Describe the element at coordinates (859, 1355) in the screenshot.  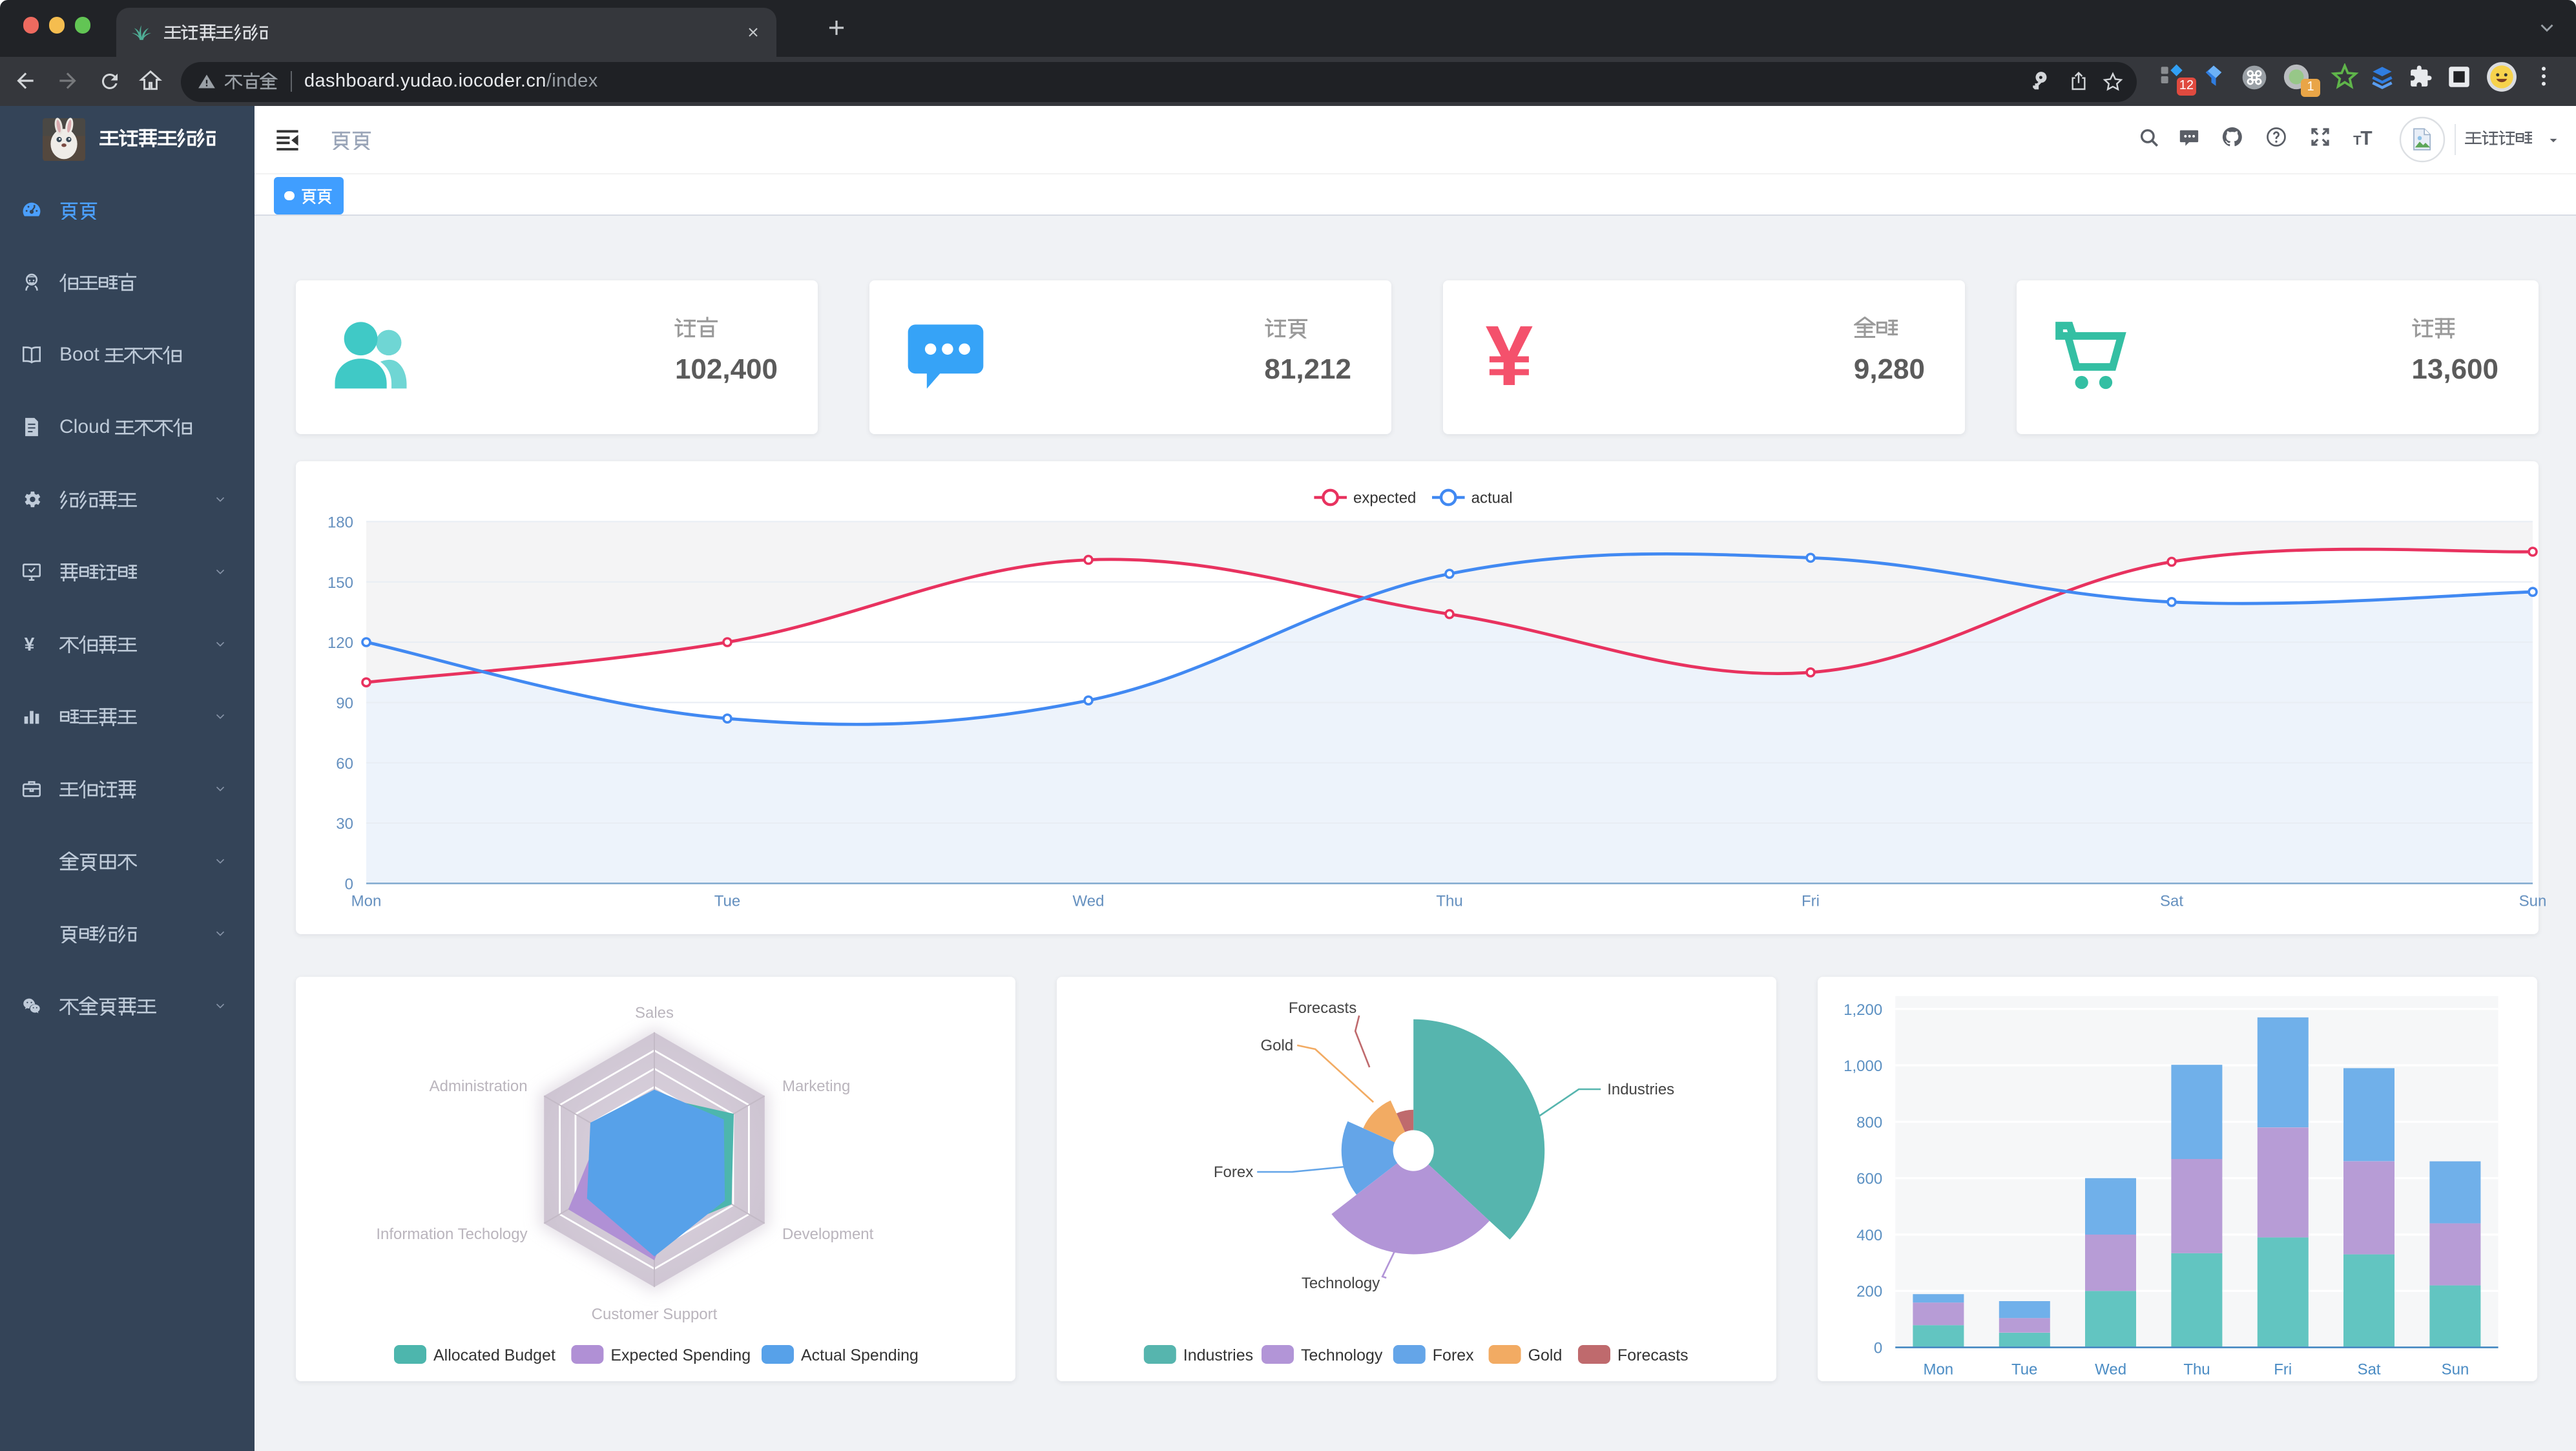
I see `svg-text: Actual Spending` at that location.